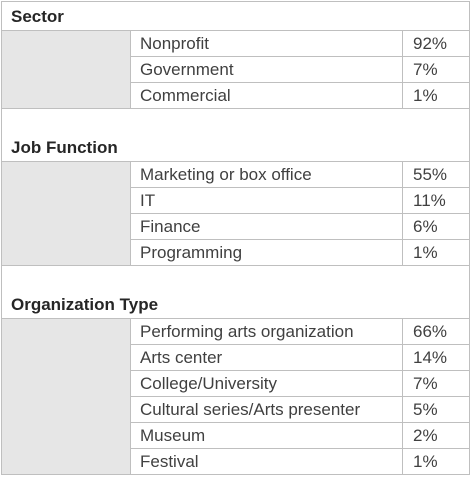 This screenshot has height=478, width=471. Describe the element at coordinates (267, 70) in the screenshot. I see `row-label: Government` at that location.